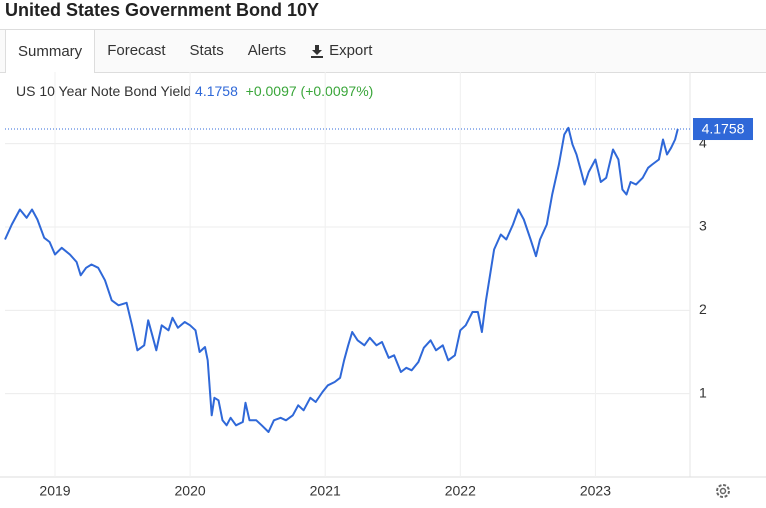 This screenshot has height=508, width=766. Describe the element at coordinates (190, 491) in the screenshot. I see `x-tick-label: 2020` at that location.